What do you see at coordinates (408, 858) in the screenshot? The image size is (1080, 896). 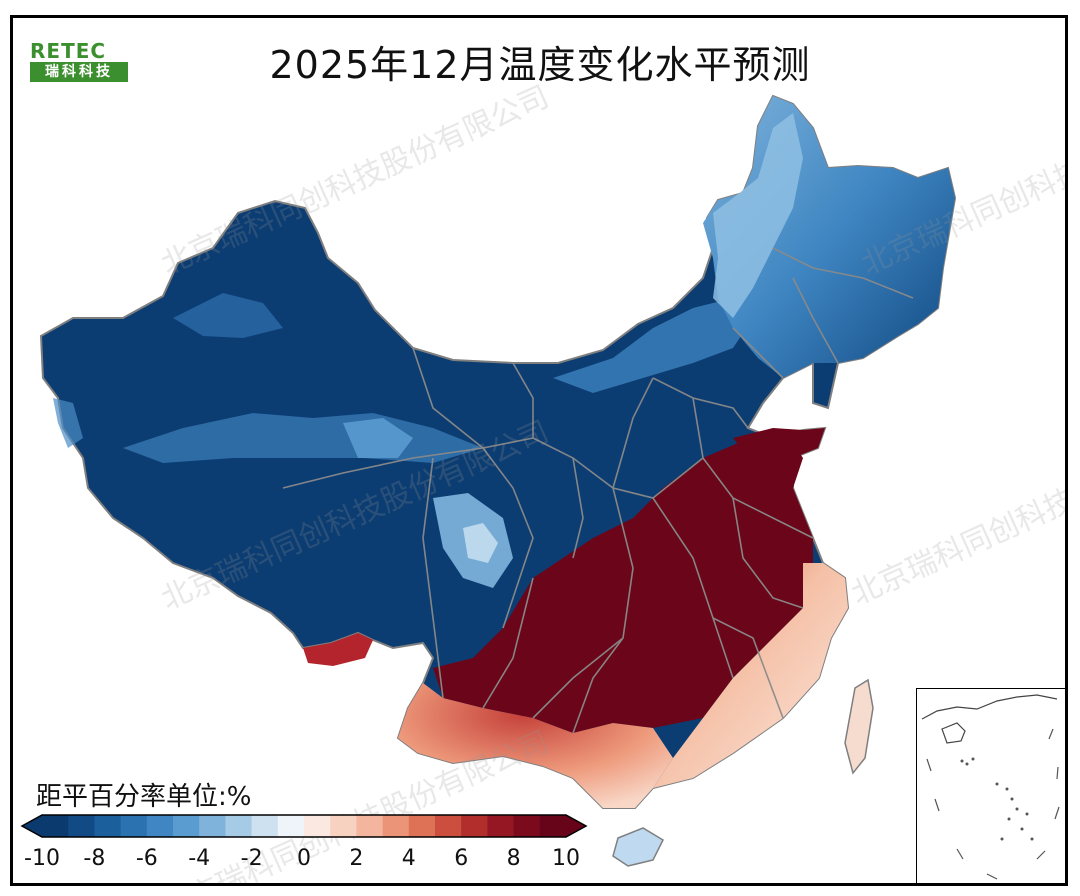 I see `legend-tick-label: 4` at bounding box center [408, 858].